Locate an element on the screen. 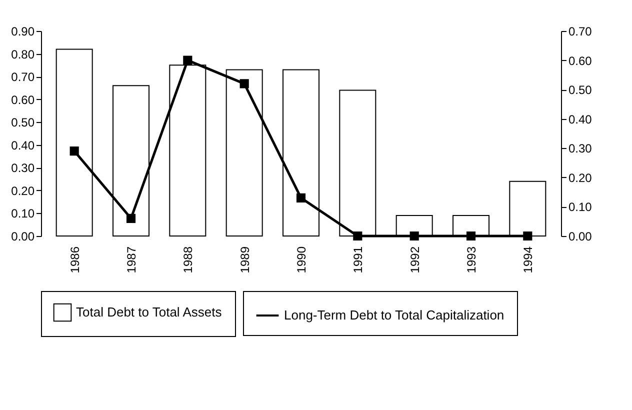  y2-tick-label: 0.50 is located at coordinates (580, 90).